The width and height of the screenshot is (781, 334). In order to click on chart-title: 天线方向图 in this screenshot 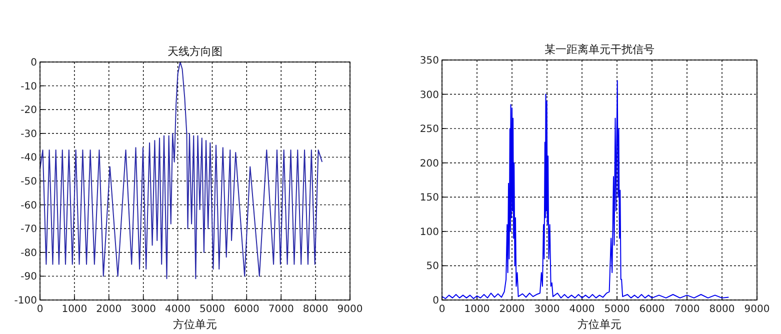, I will do `click(195, 51)`.